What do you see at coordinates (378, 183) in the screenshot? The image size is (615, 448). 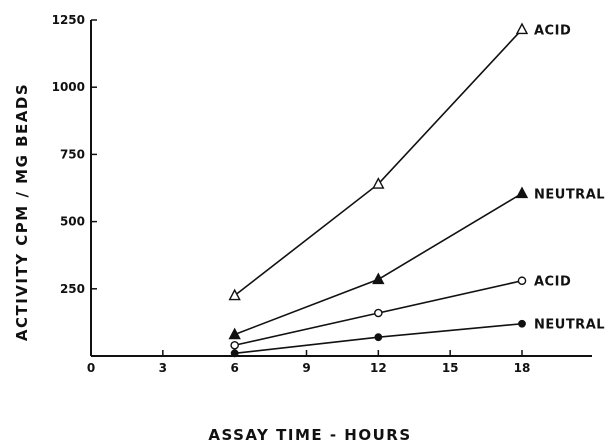 I see `data-point-acid-open-triangle-x12` at bounding box center [378, 183].